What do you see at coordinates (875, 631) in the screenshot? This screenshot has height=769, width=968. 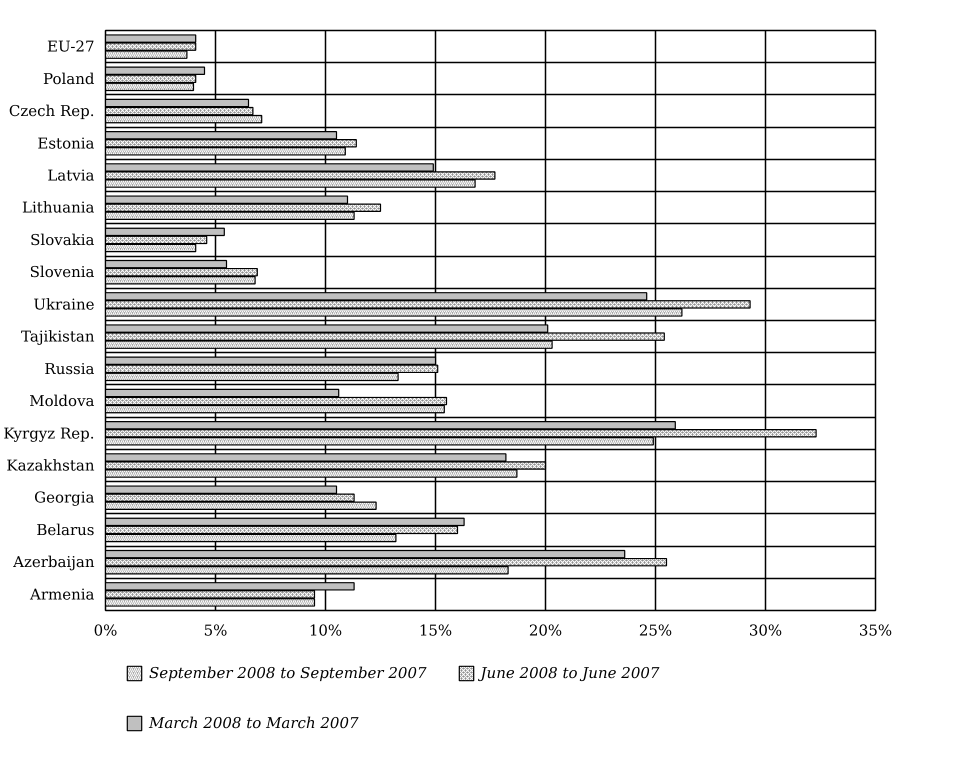 I see `x-tick-label: 35%` at bounding box center [875, 631].